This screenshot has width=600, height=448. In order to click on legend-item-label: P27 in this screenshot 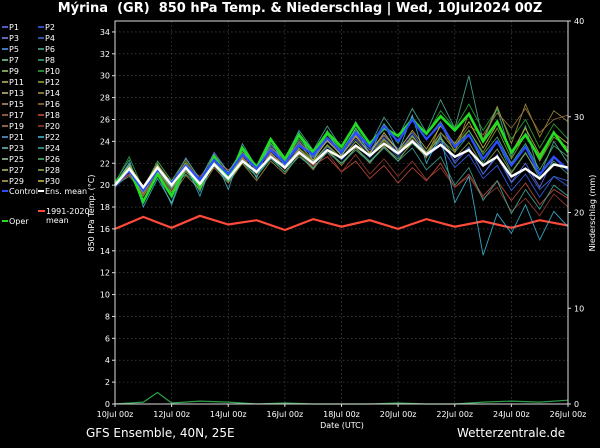, I will do `click(16, 170)`.